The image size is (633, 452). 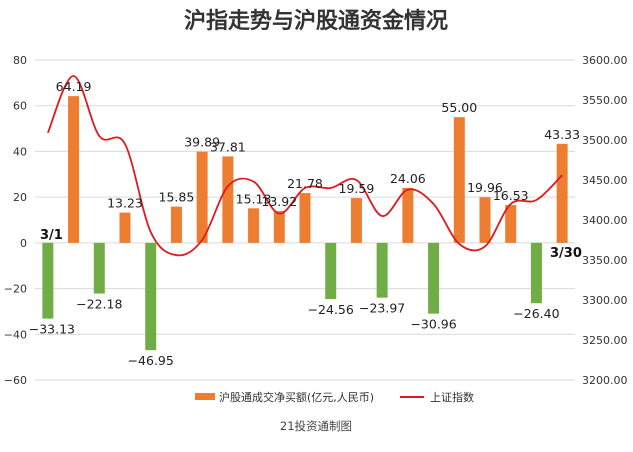 What do you see at coordinates (202, 142) in the screenshot?
I see `value-label-6: 39.89` at bounding box center [202, 142].